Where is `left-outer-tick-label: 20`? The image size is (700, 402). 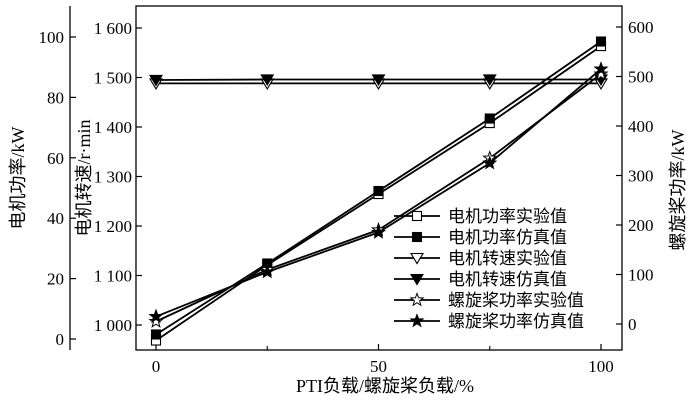
left-outer-tick-label: 20 is located at coordinates (55, 279).